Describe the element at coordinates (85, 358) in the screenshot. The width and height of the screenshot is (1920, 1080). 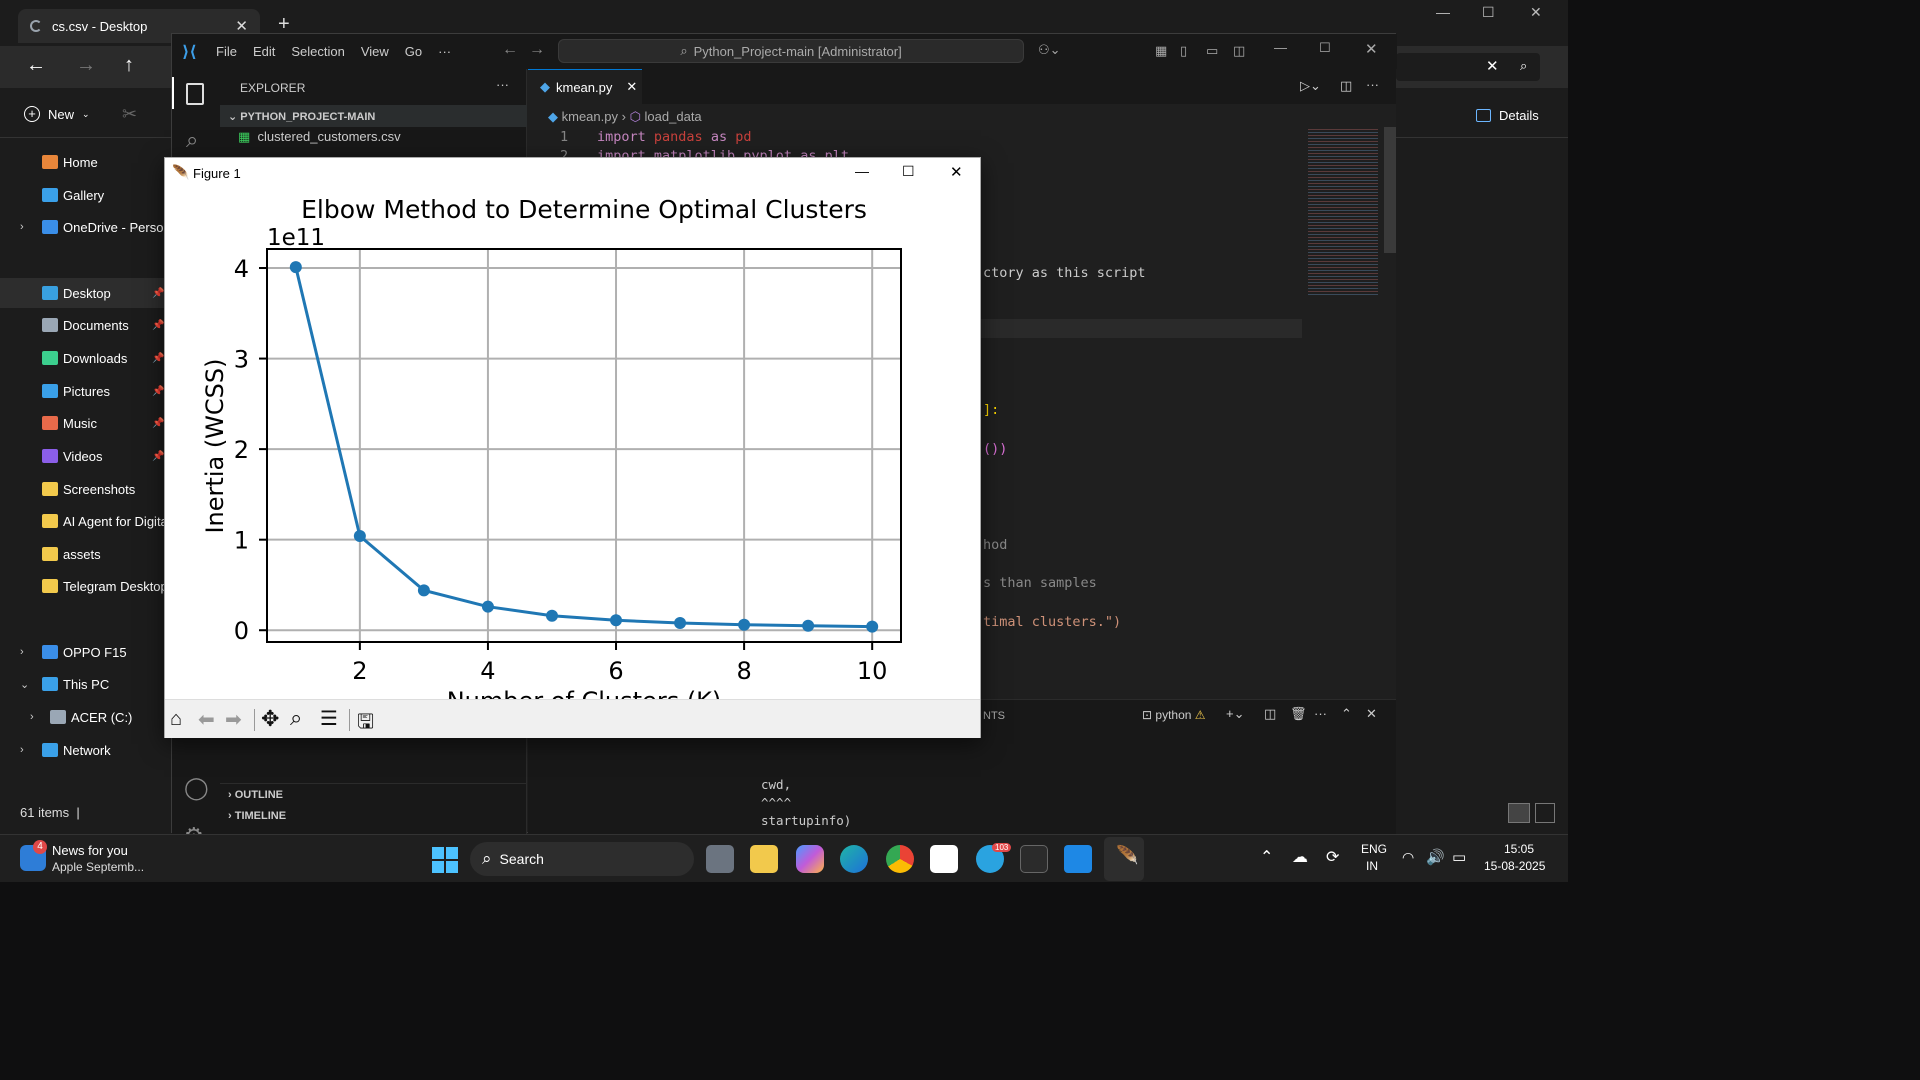
I see `sidebar-item: Downloads 📌` at that location.